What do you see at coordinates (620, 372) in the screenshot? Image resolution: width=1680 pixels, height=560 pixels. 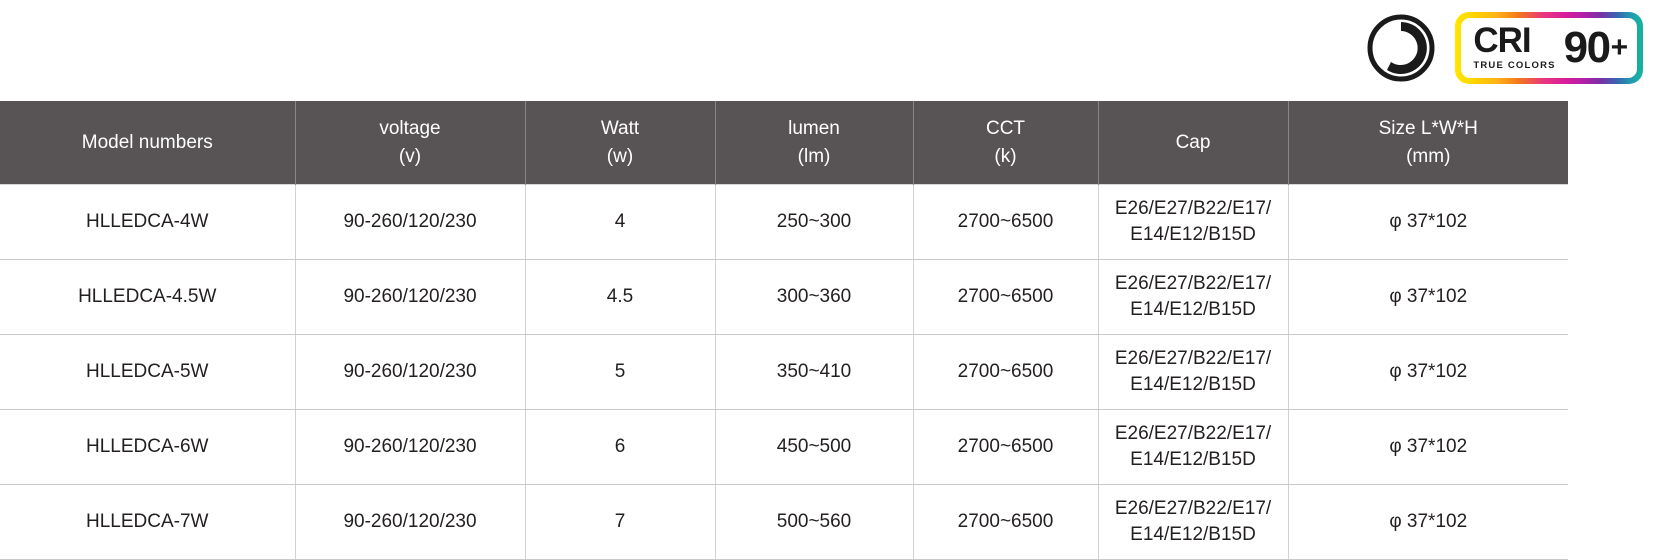 I see `cell-watt: 5` at bounding box center [620, 372].